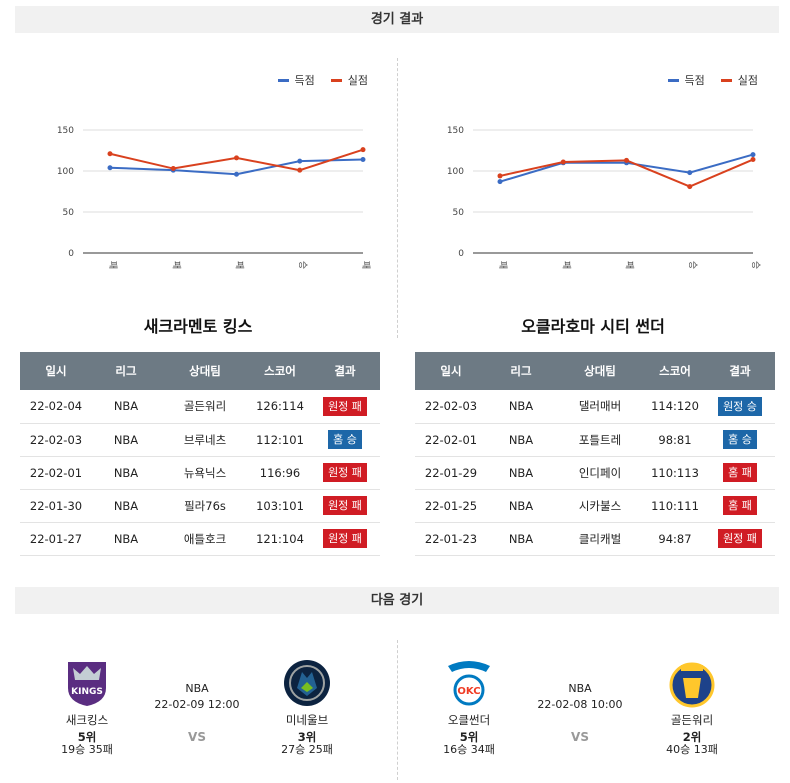  Describe the element at coordinates (200, 473) in the screenshot. I see `table-row: 22-02-01 NBA 뉴욕닉스 116:96 원정 패` at that location.